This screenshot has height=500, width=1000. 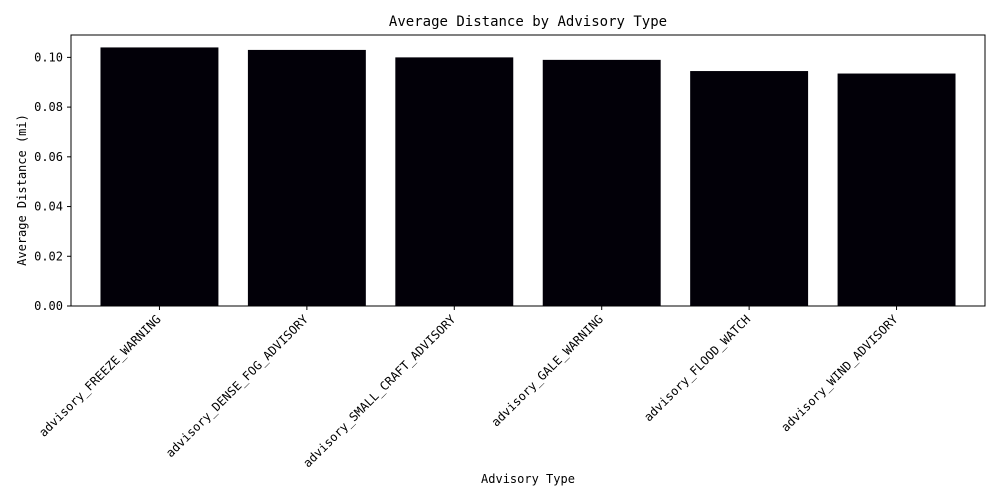 What do you see at coordinates (48, 157) in the screenshot?
I see `y-tick-label-3: 0.06` at bounding box center [48, 157].